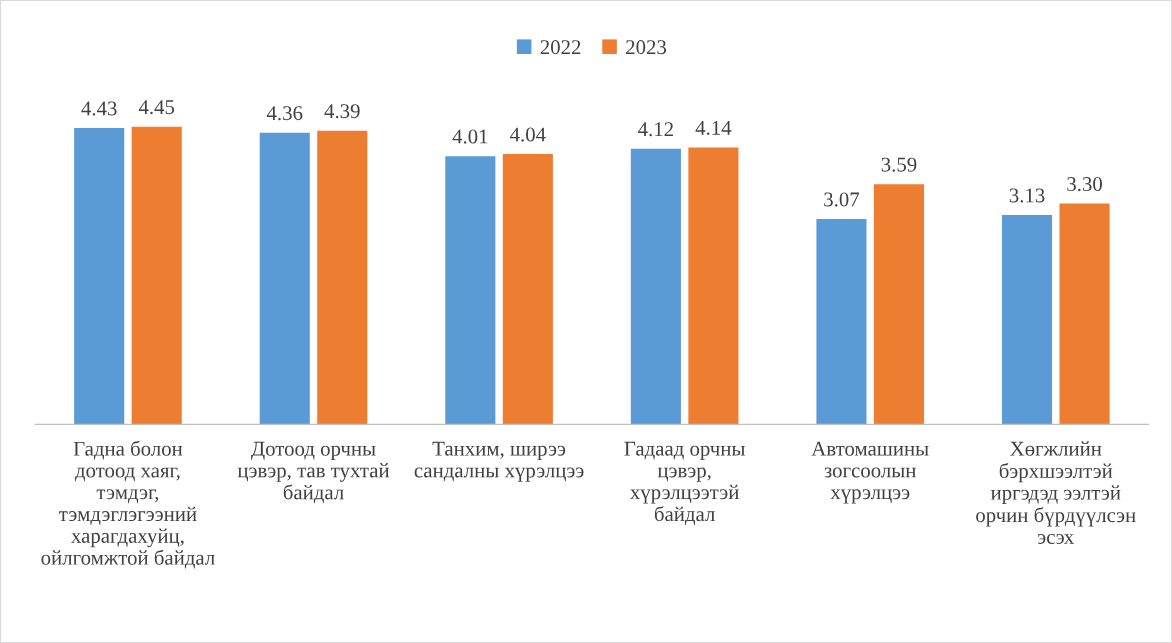  I want to click on x-tick-label: Танхим, ширээ сандалны хүрэлцээ, so click(499, 461).